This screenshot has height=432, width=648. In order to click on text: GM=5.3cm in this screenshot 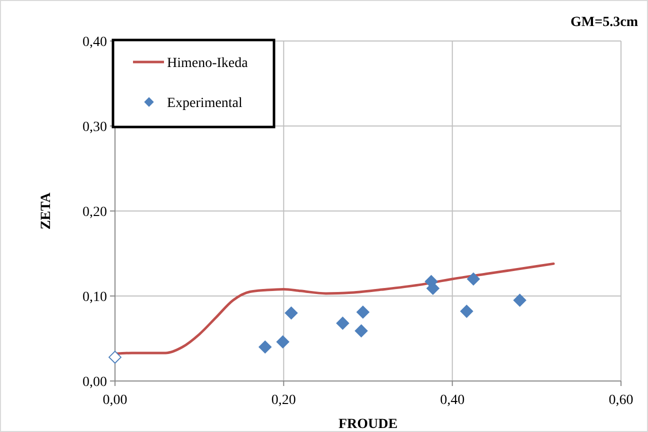, I will do `click(604, 22)`.